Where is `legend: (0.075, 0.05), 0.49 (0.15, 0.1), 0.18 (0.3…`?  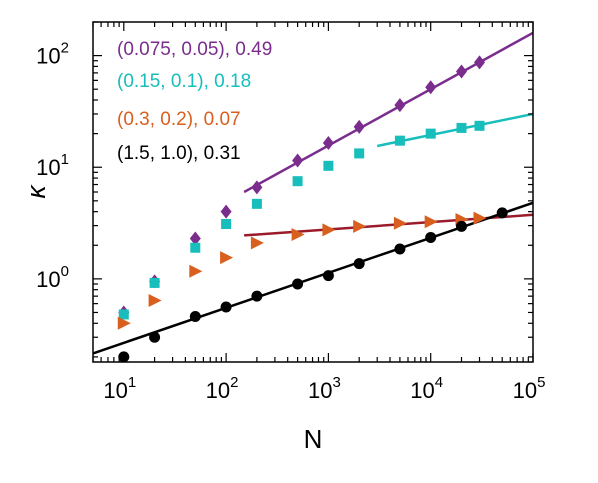
legend: (0.075, 0.05), 0.49 (0.15, 0.1), 0.18 (0.3… is located at coordinates (194, 101).